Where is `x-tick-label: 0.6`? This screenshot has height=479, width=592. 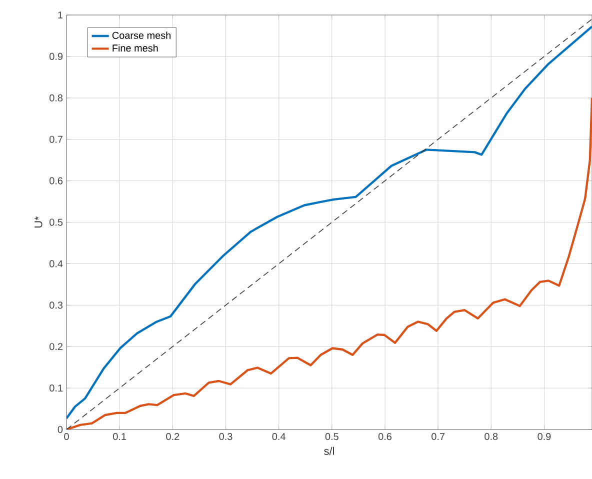
x-tick-label: 0.6 is located at coordinates (385, 436).